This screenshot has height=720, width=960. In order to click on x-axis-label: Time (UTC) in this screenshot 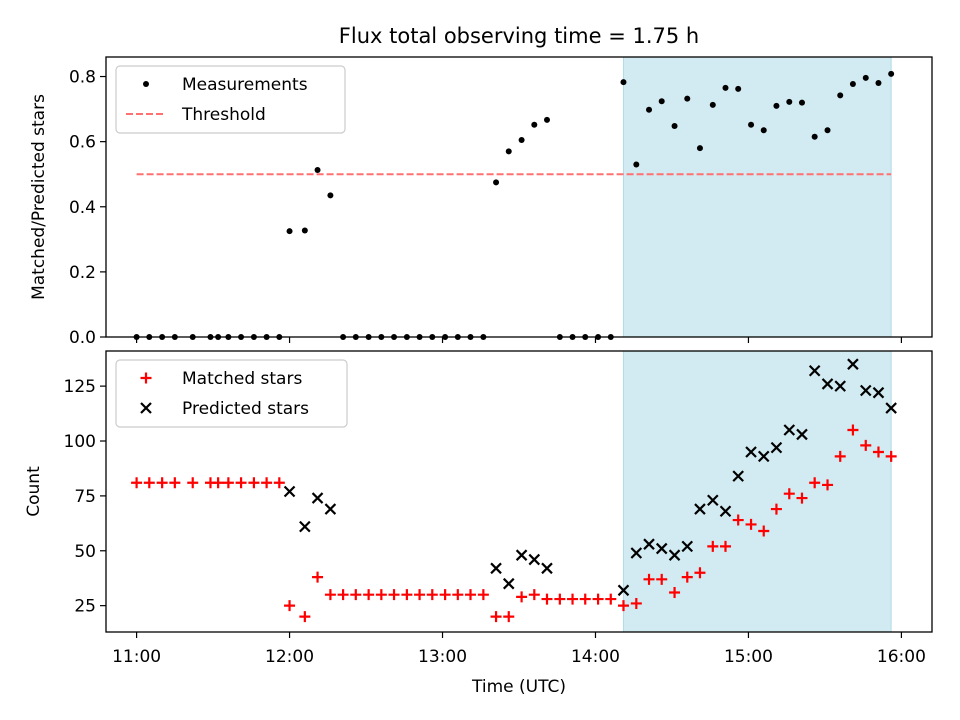, I will do `click(518, 687)`.